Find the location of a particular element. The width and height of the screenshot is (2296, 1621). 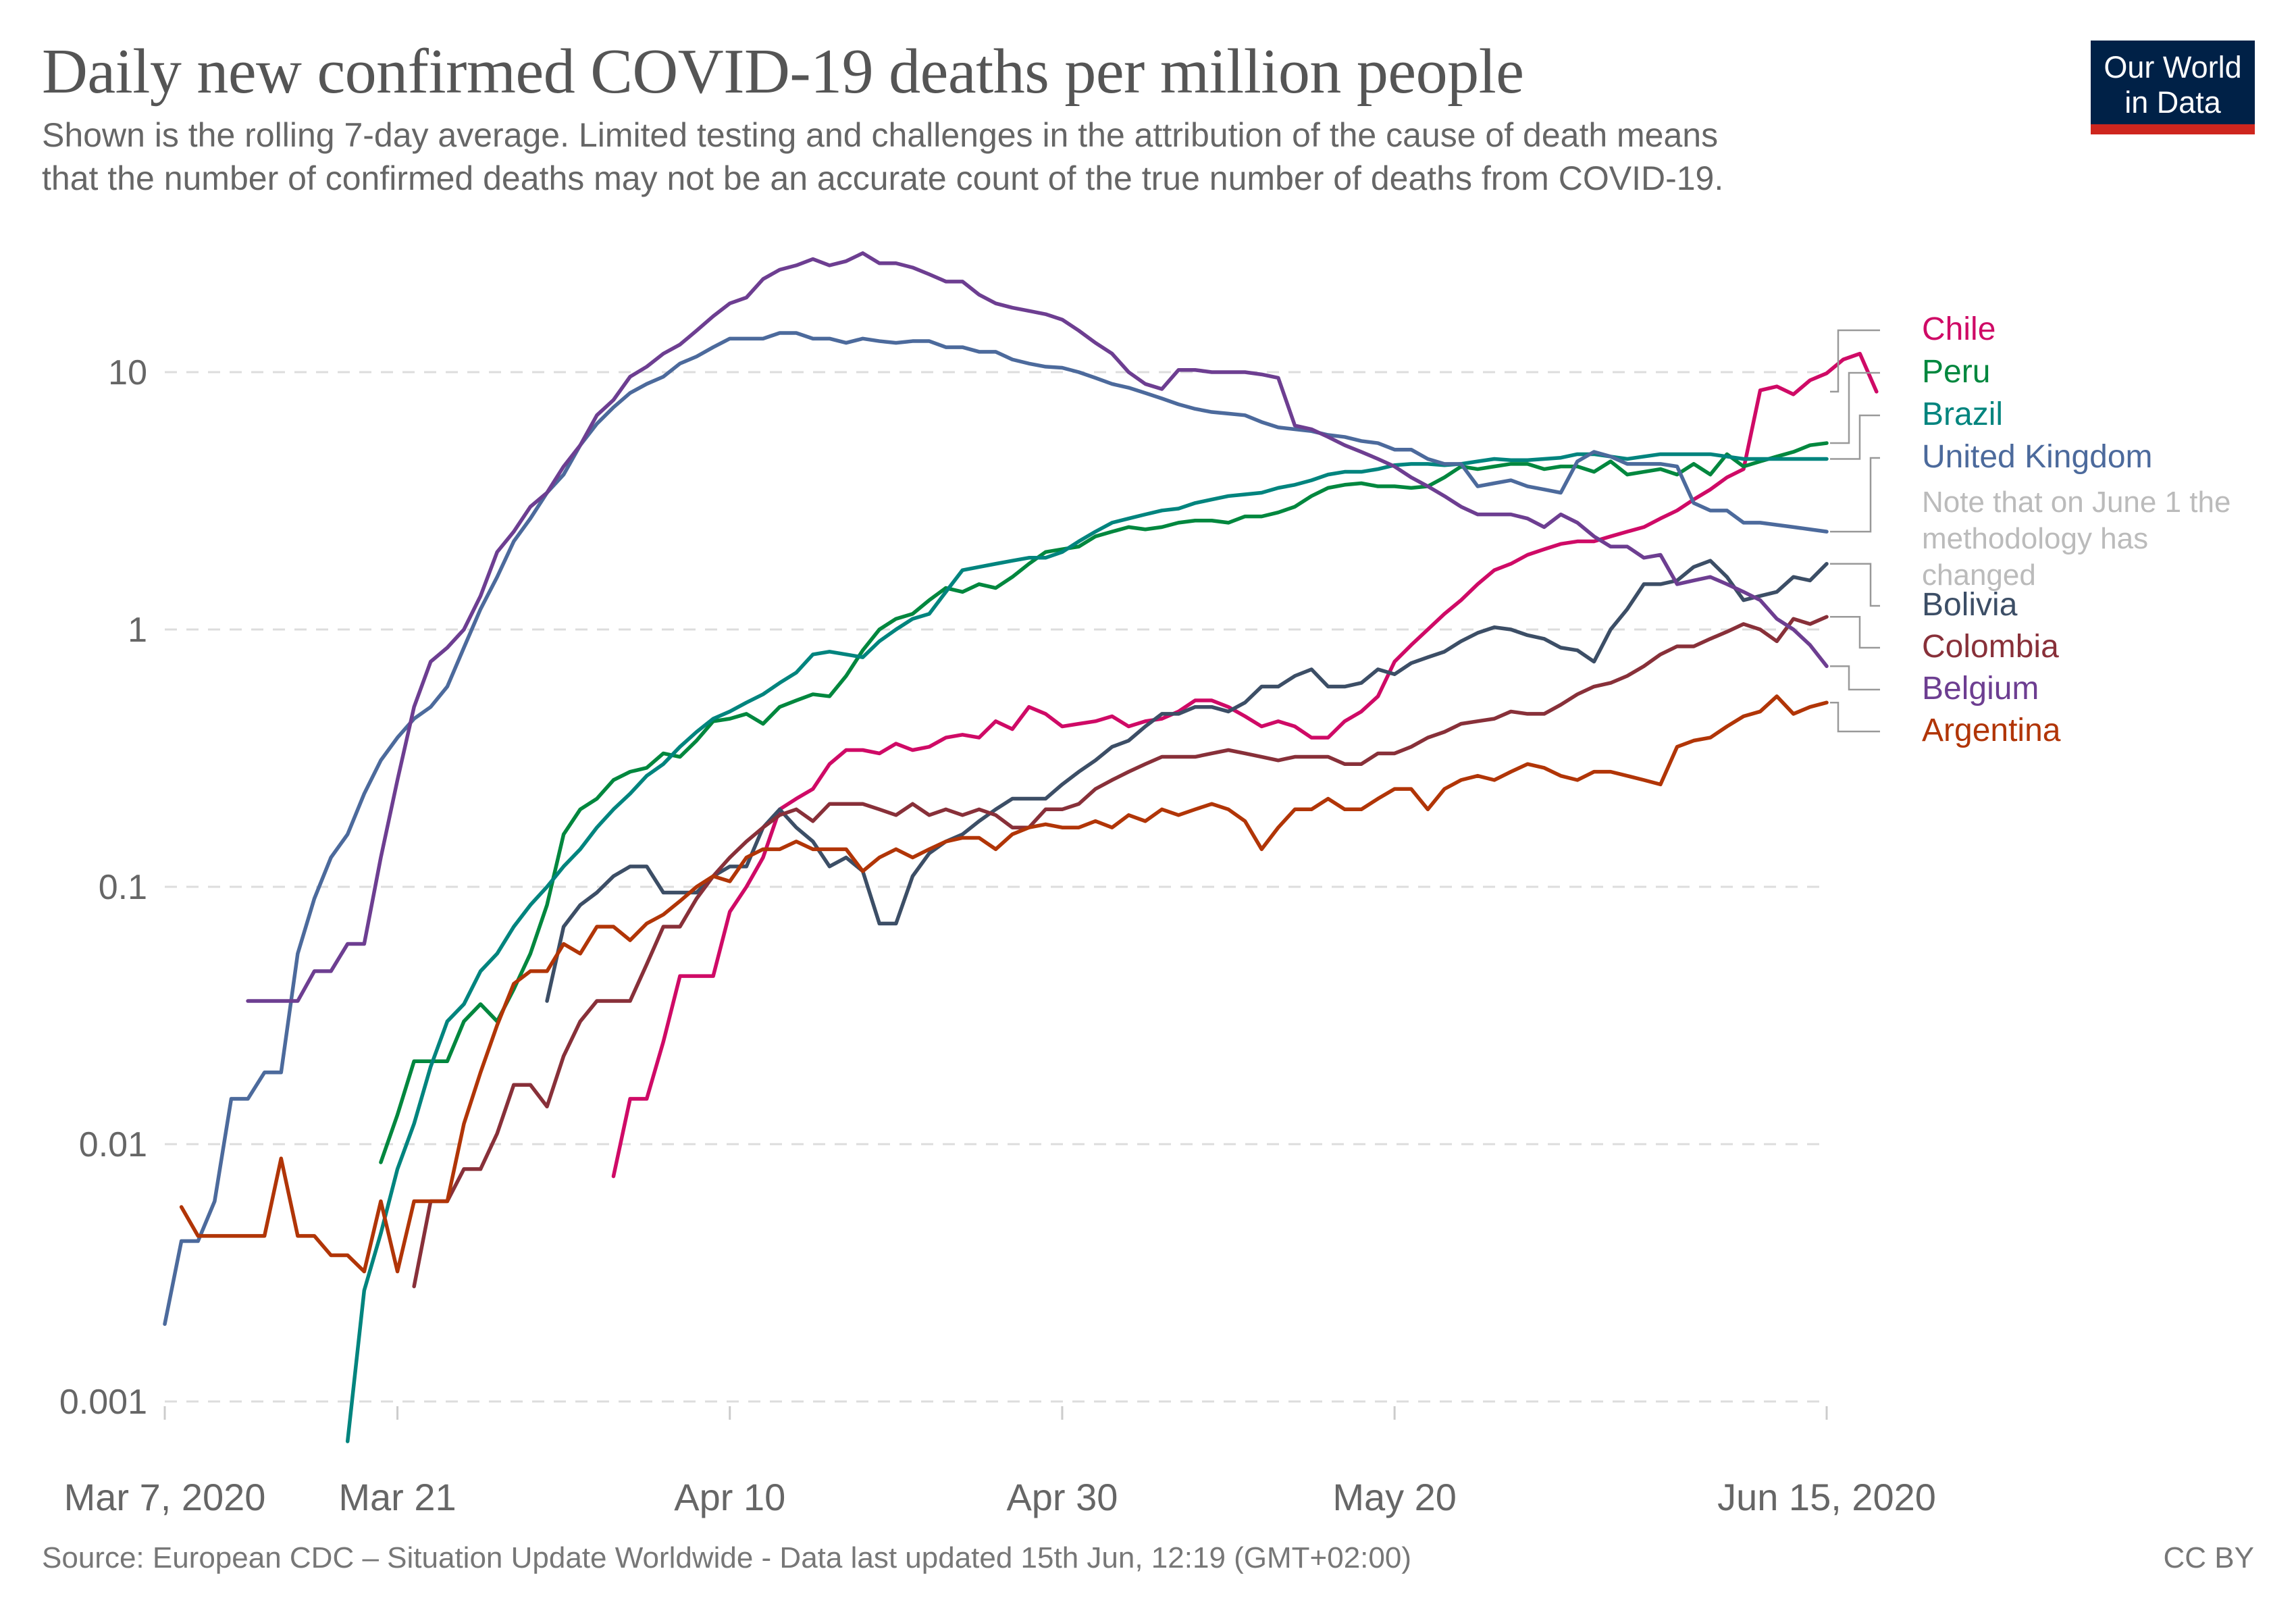

x-tick-label: Apr 10 is located at coordinates (729, 1497).